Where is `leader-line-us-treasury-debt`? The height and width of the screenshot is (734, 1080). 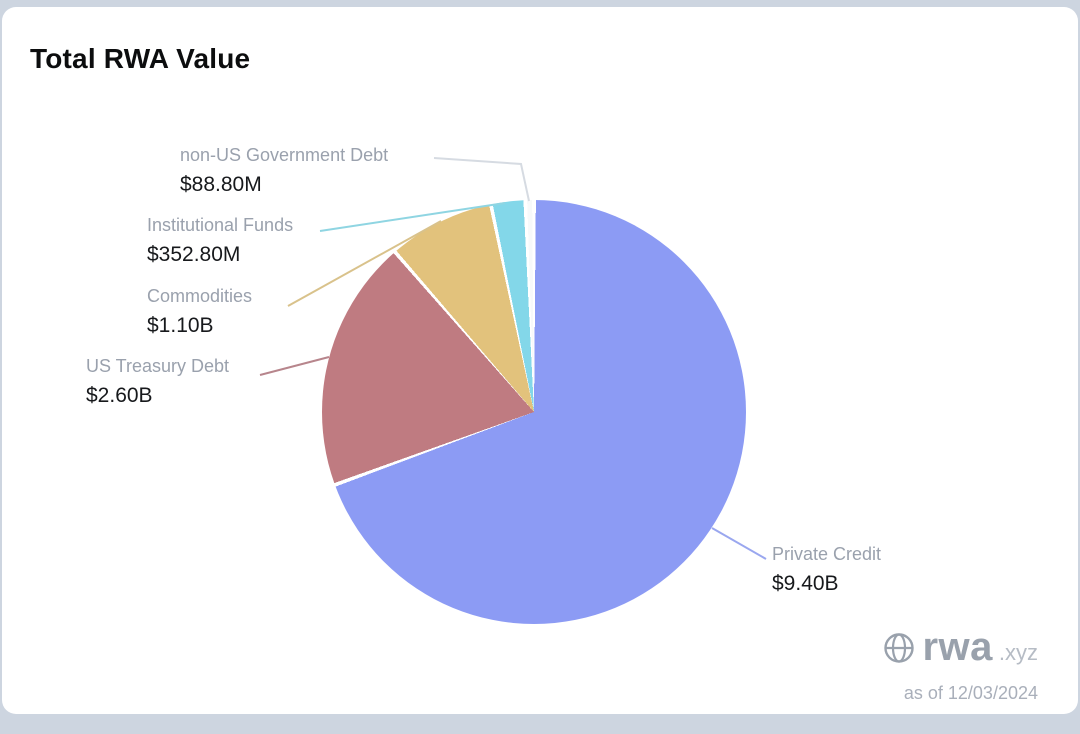
leader-line-us-treasury-debt is located at coordinates (294, 366).